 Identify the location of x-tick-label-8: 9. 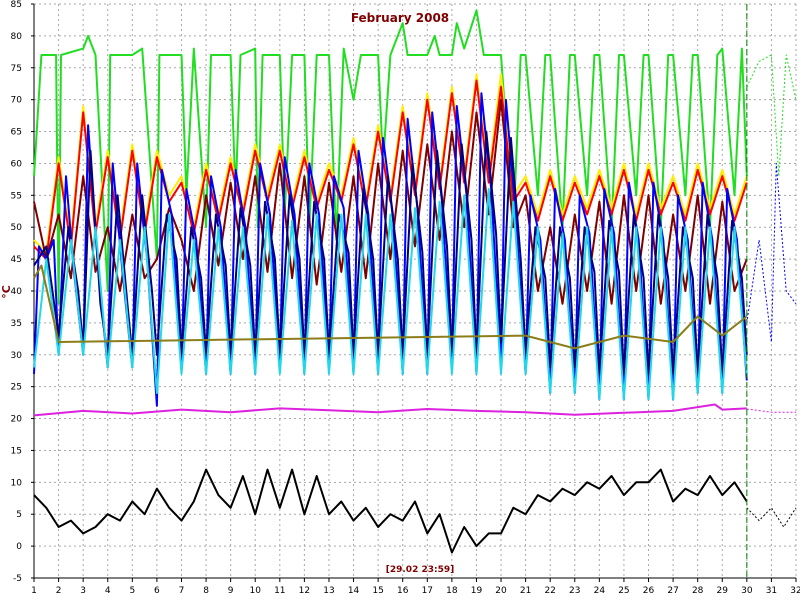
(231, 591).